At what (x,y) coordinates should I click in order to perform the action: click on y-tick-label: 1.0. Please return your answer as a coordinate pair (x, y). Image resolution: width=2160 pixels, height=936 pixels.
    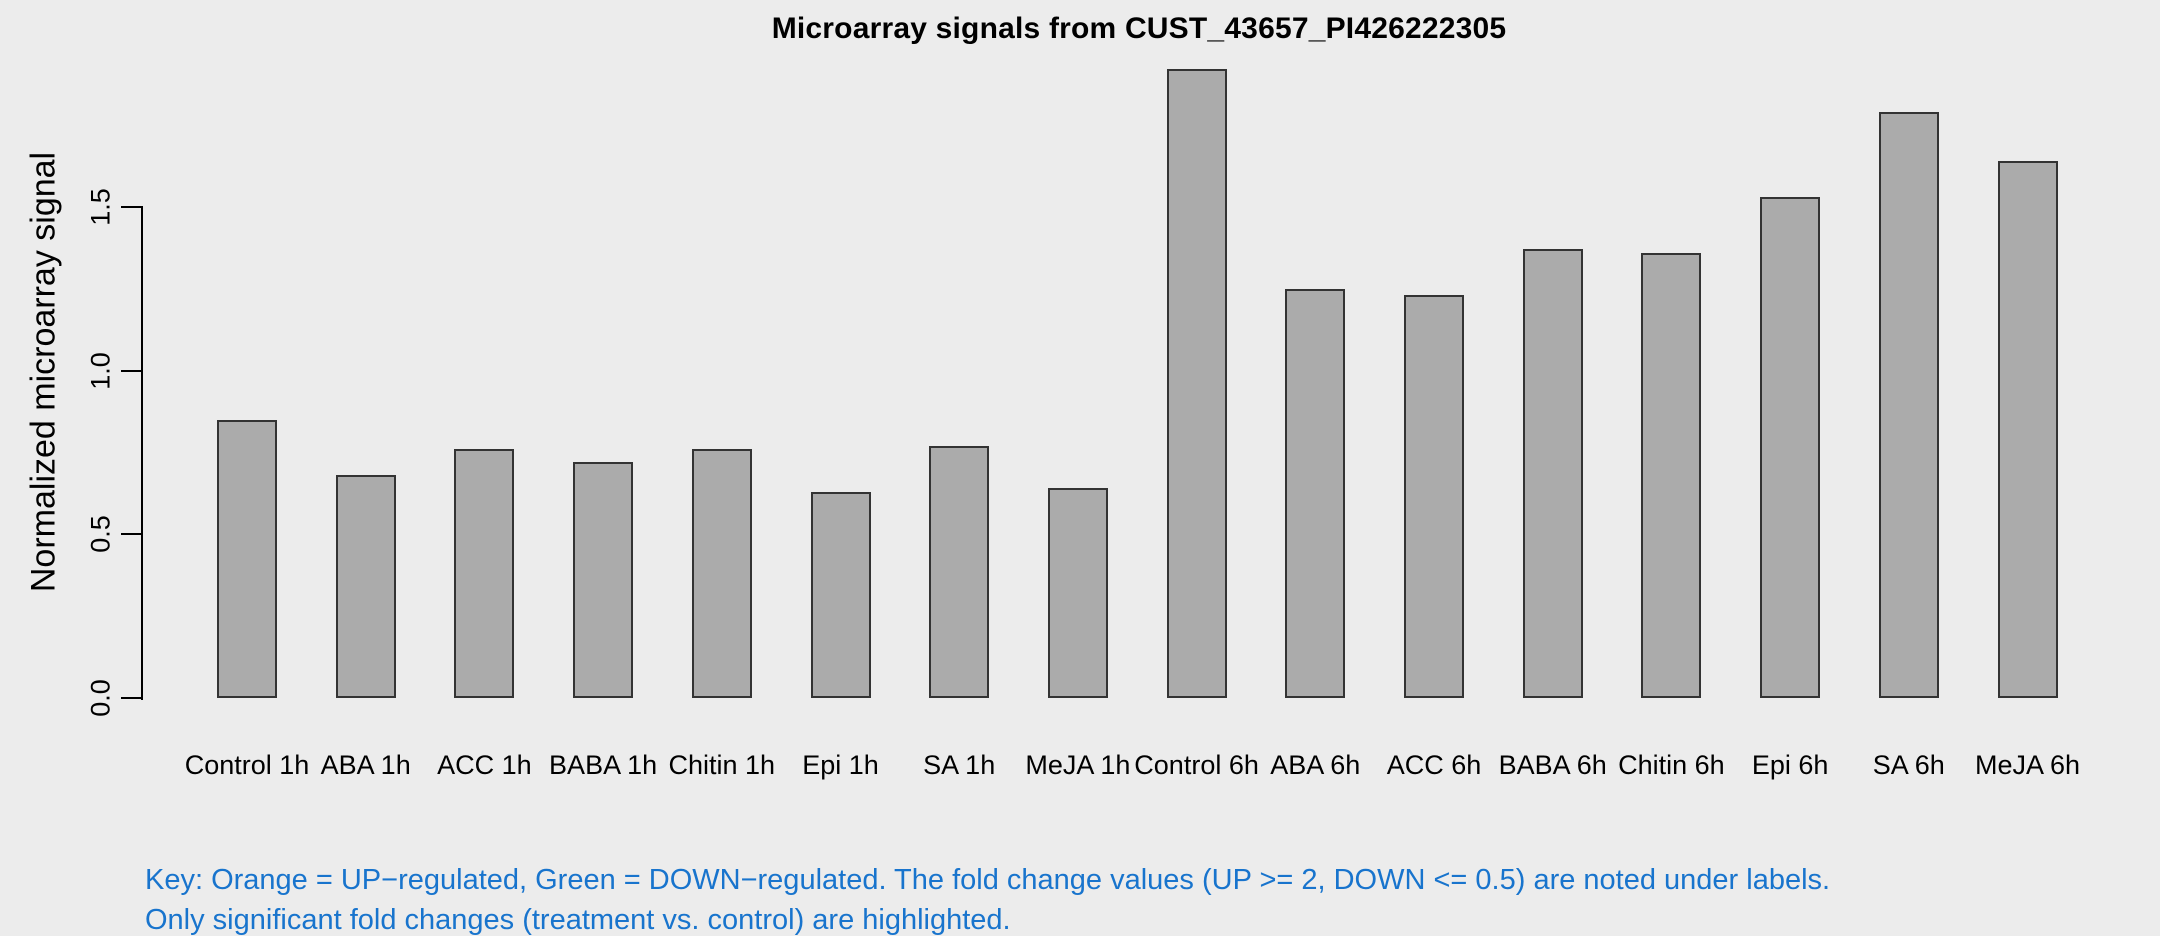
    Looking at the image, I should click on (100, 370).